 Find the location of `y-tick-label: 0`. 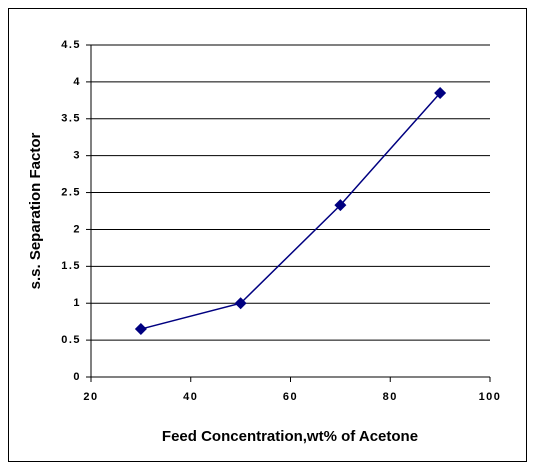

y-tick-label: 0 is located at coordinates (77, 377).